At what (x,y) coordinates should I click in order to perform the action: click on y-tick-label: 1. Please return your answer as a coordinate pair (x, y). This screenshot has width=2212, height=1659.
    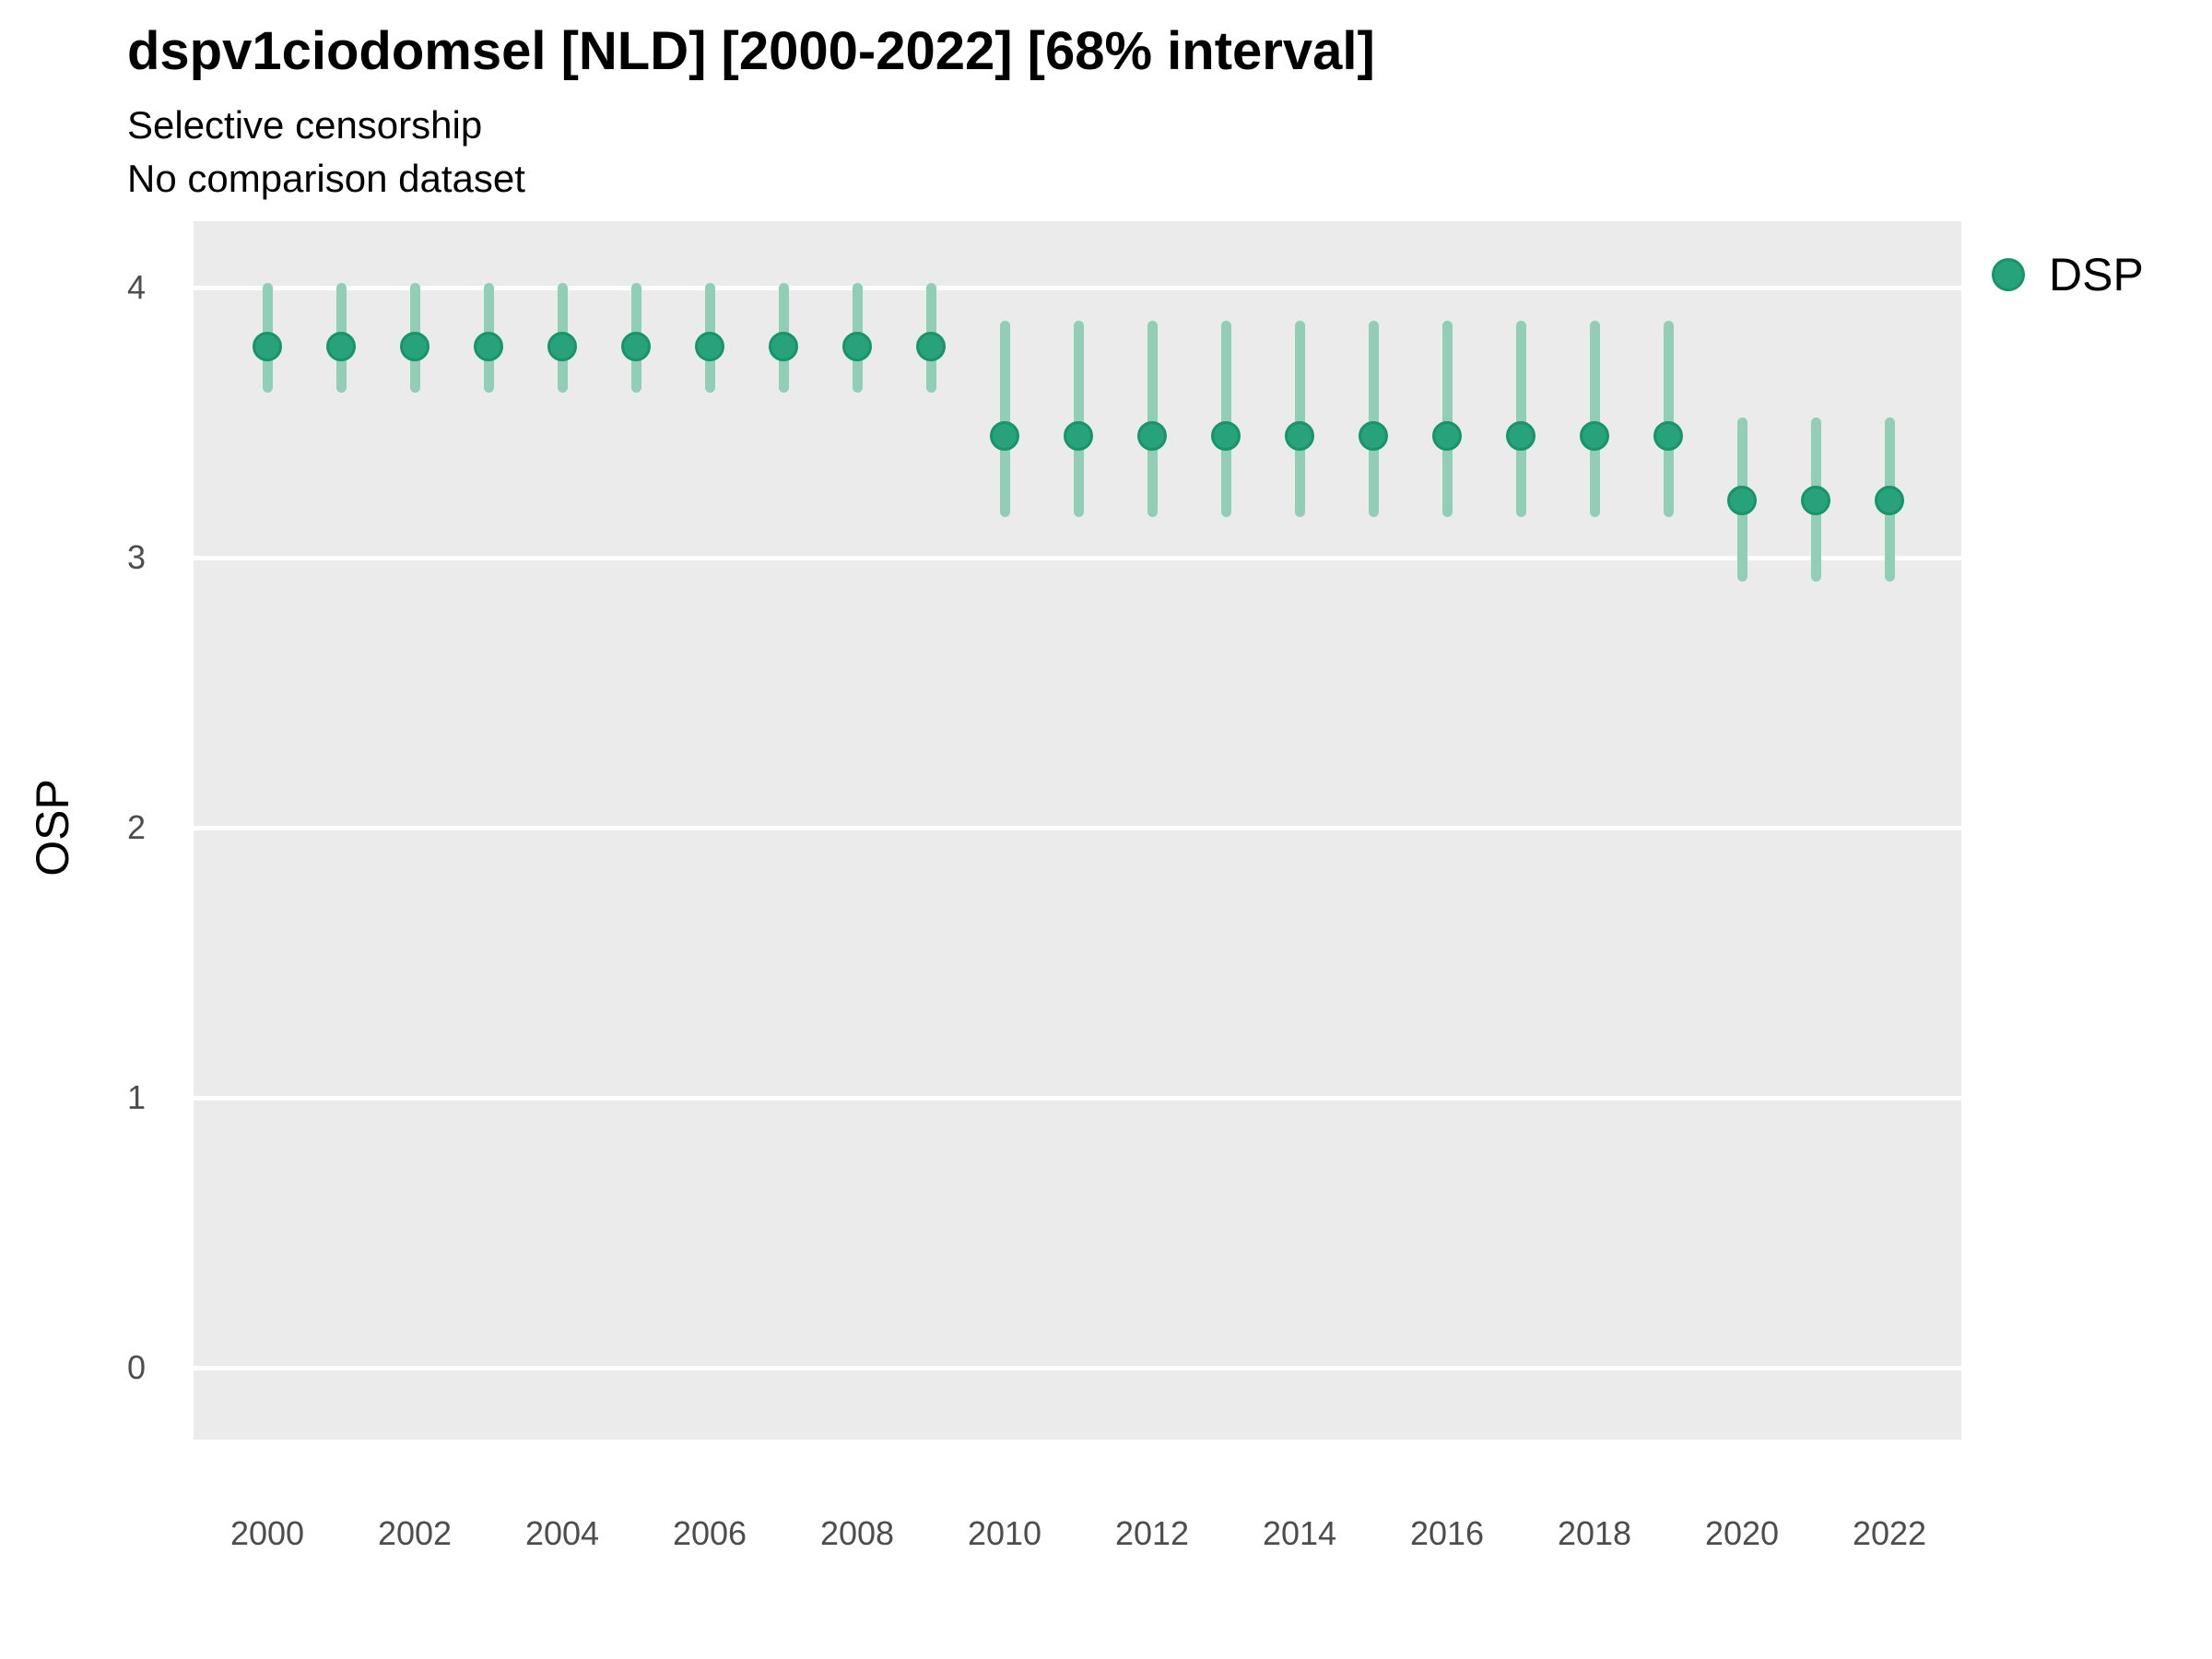
    Looking at the image, I should click on (136, 1097).